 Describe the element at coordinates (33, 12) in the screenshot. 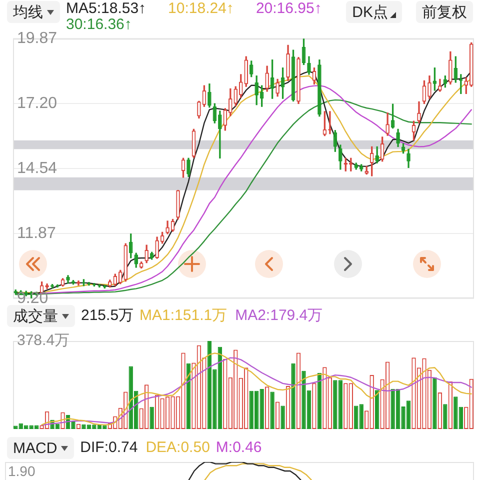

I see `legend-title: 均线` at that location.